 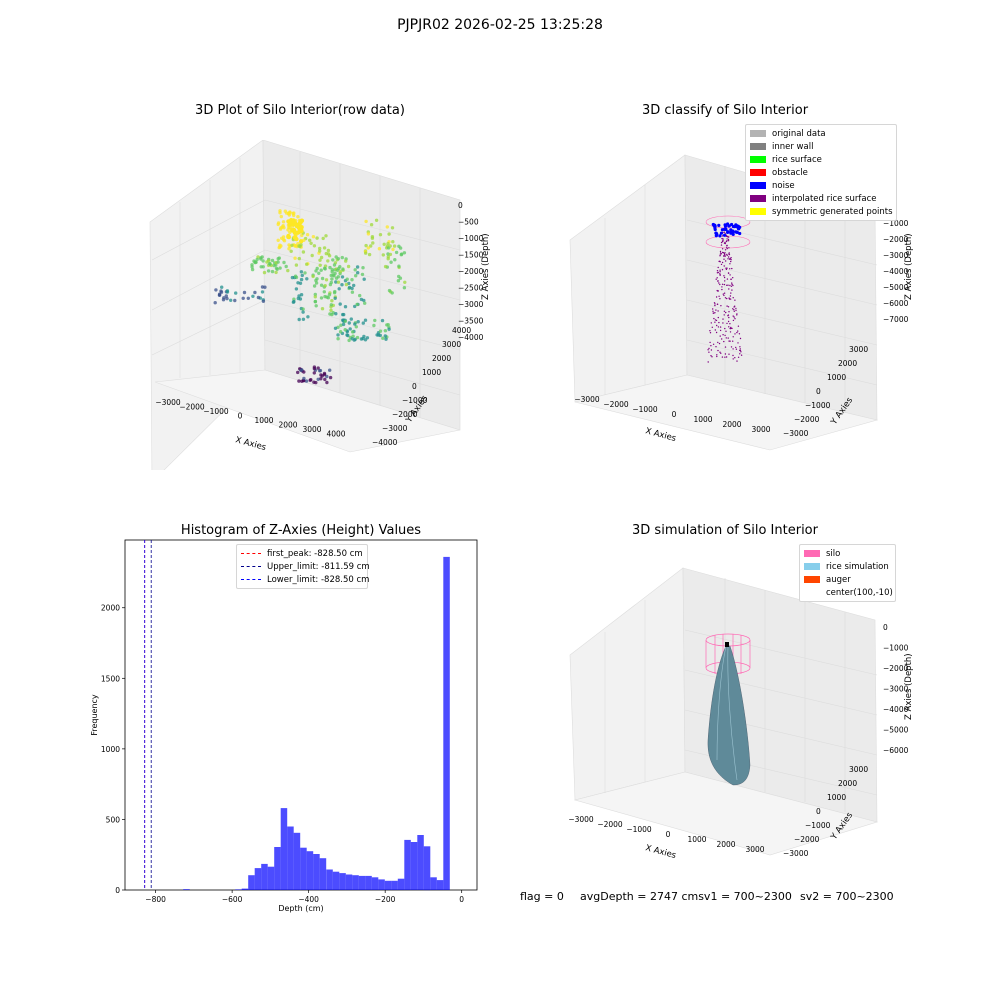 I want to click on zticks-tick-label: −6000, so click(x=896, y=303).